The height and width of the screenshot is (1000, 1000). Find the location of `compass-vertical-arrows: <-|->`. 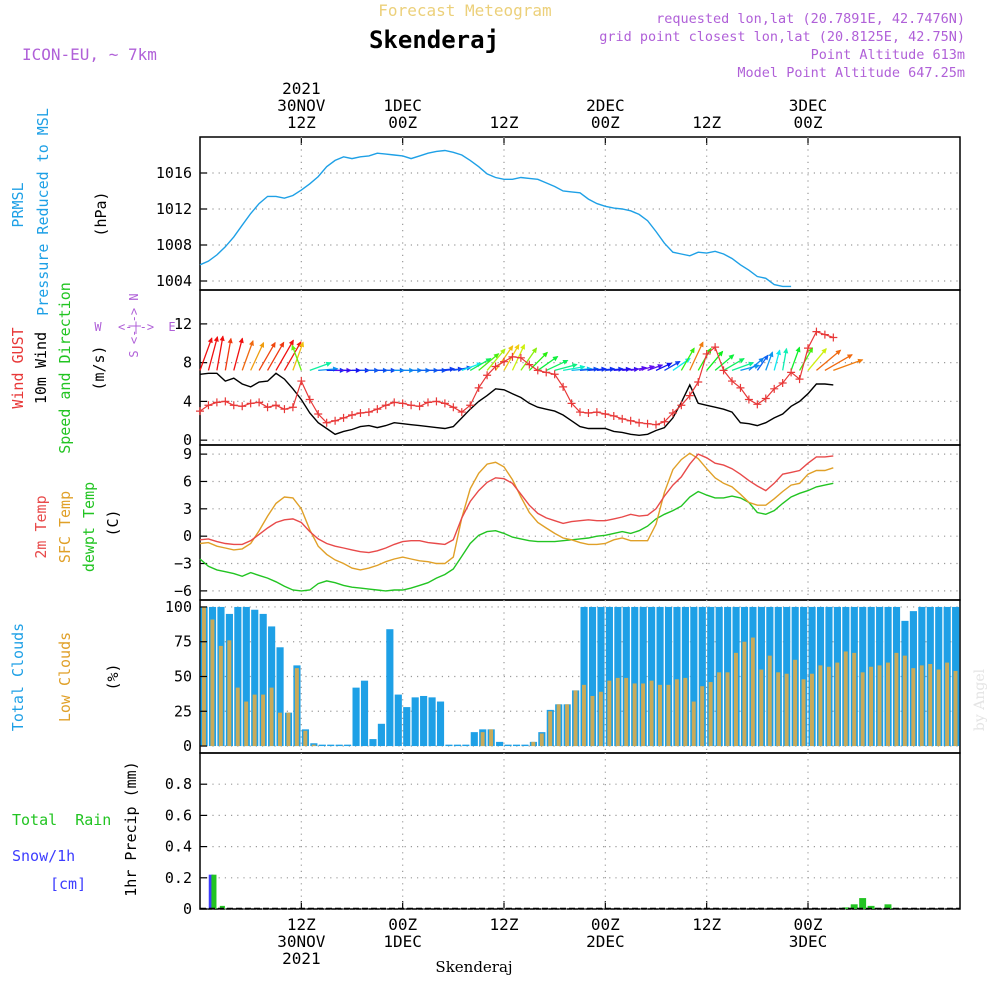

compass-vertical-arrows: <-|-> is located at coordinates (134, 326).